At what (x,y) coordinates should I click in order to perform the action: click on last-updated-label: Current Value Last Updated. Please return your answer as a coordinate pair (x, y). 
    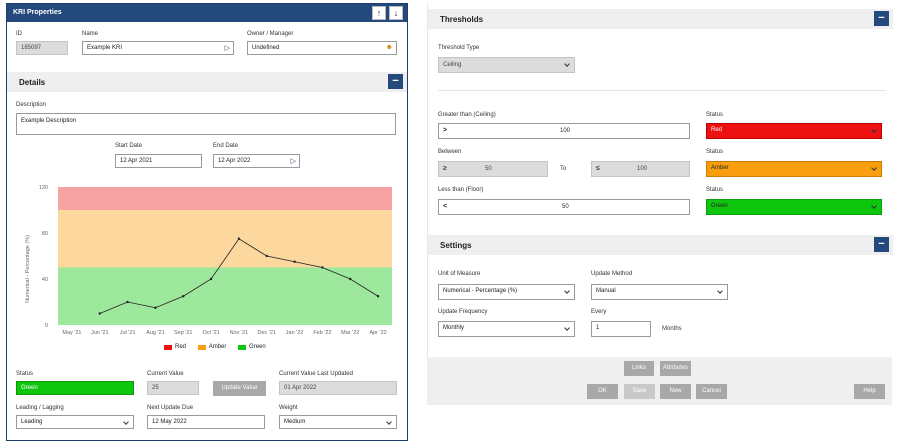
    Looking at the image, I should click on (316, 374).